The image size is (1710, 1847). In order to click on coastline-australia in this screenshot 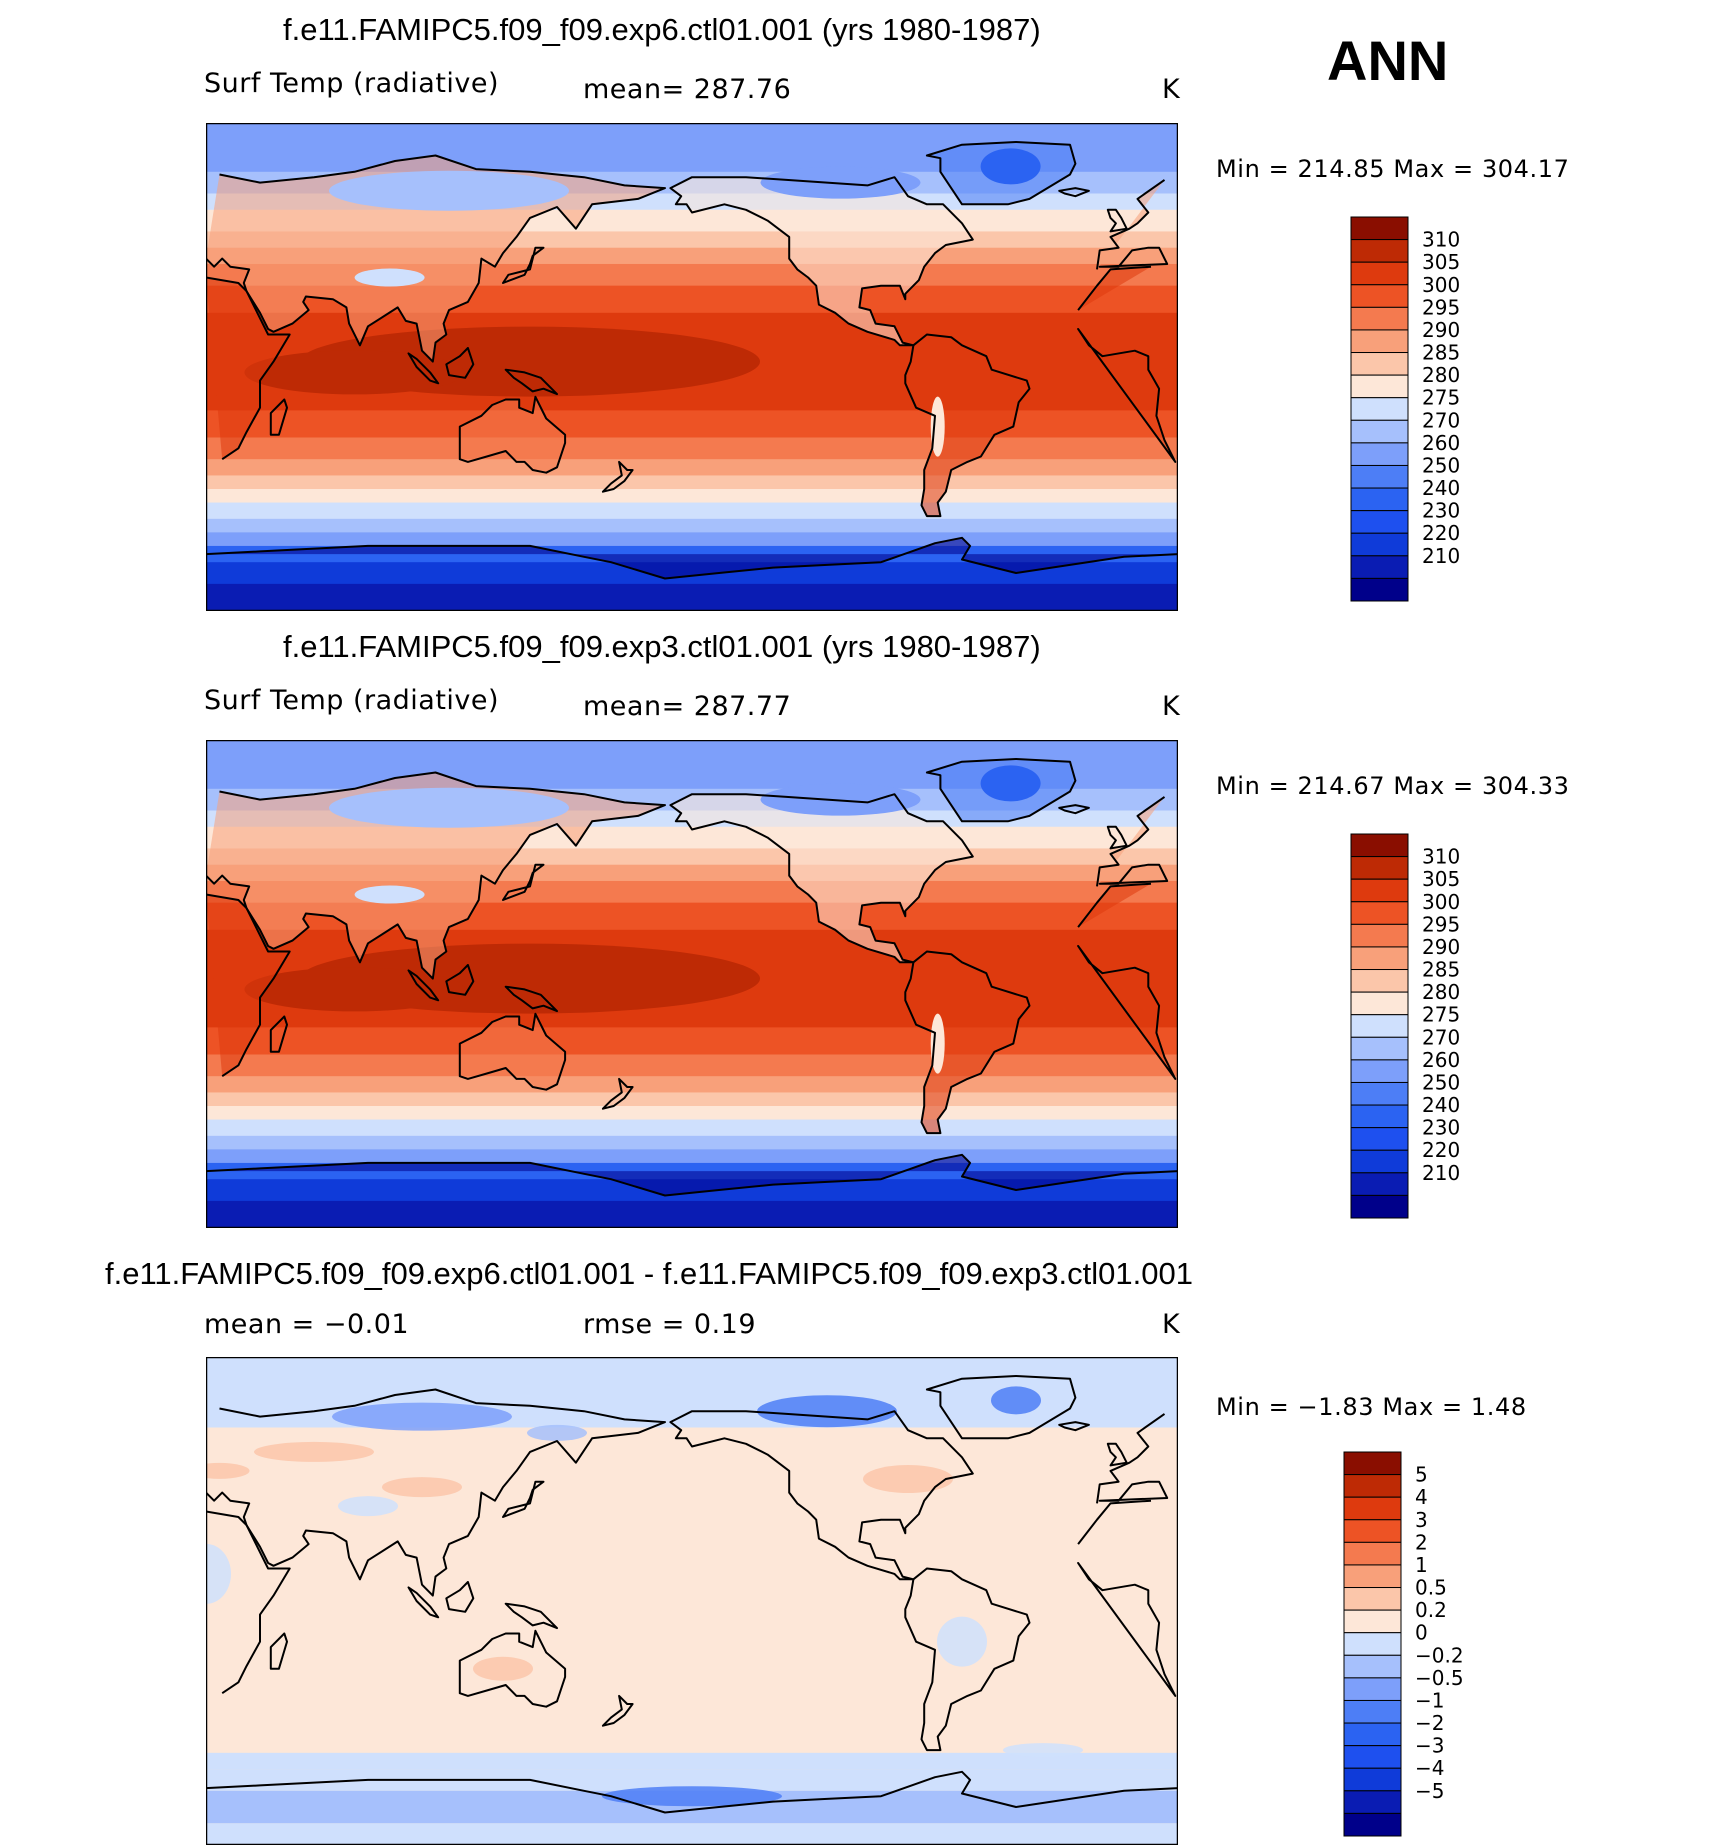, I will do `click(512, 1051)`.